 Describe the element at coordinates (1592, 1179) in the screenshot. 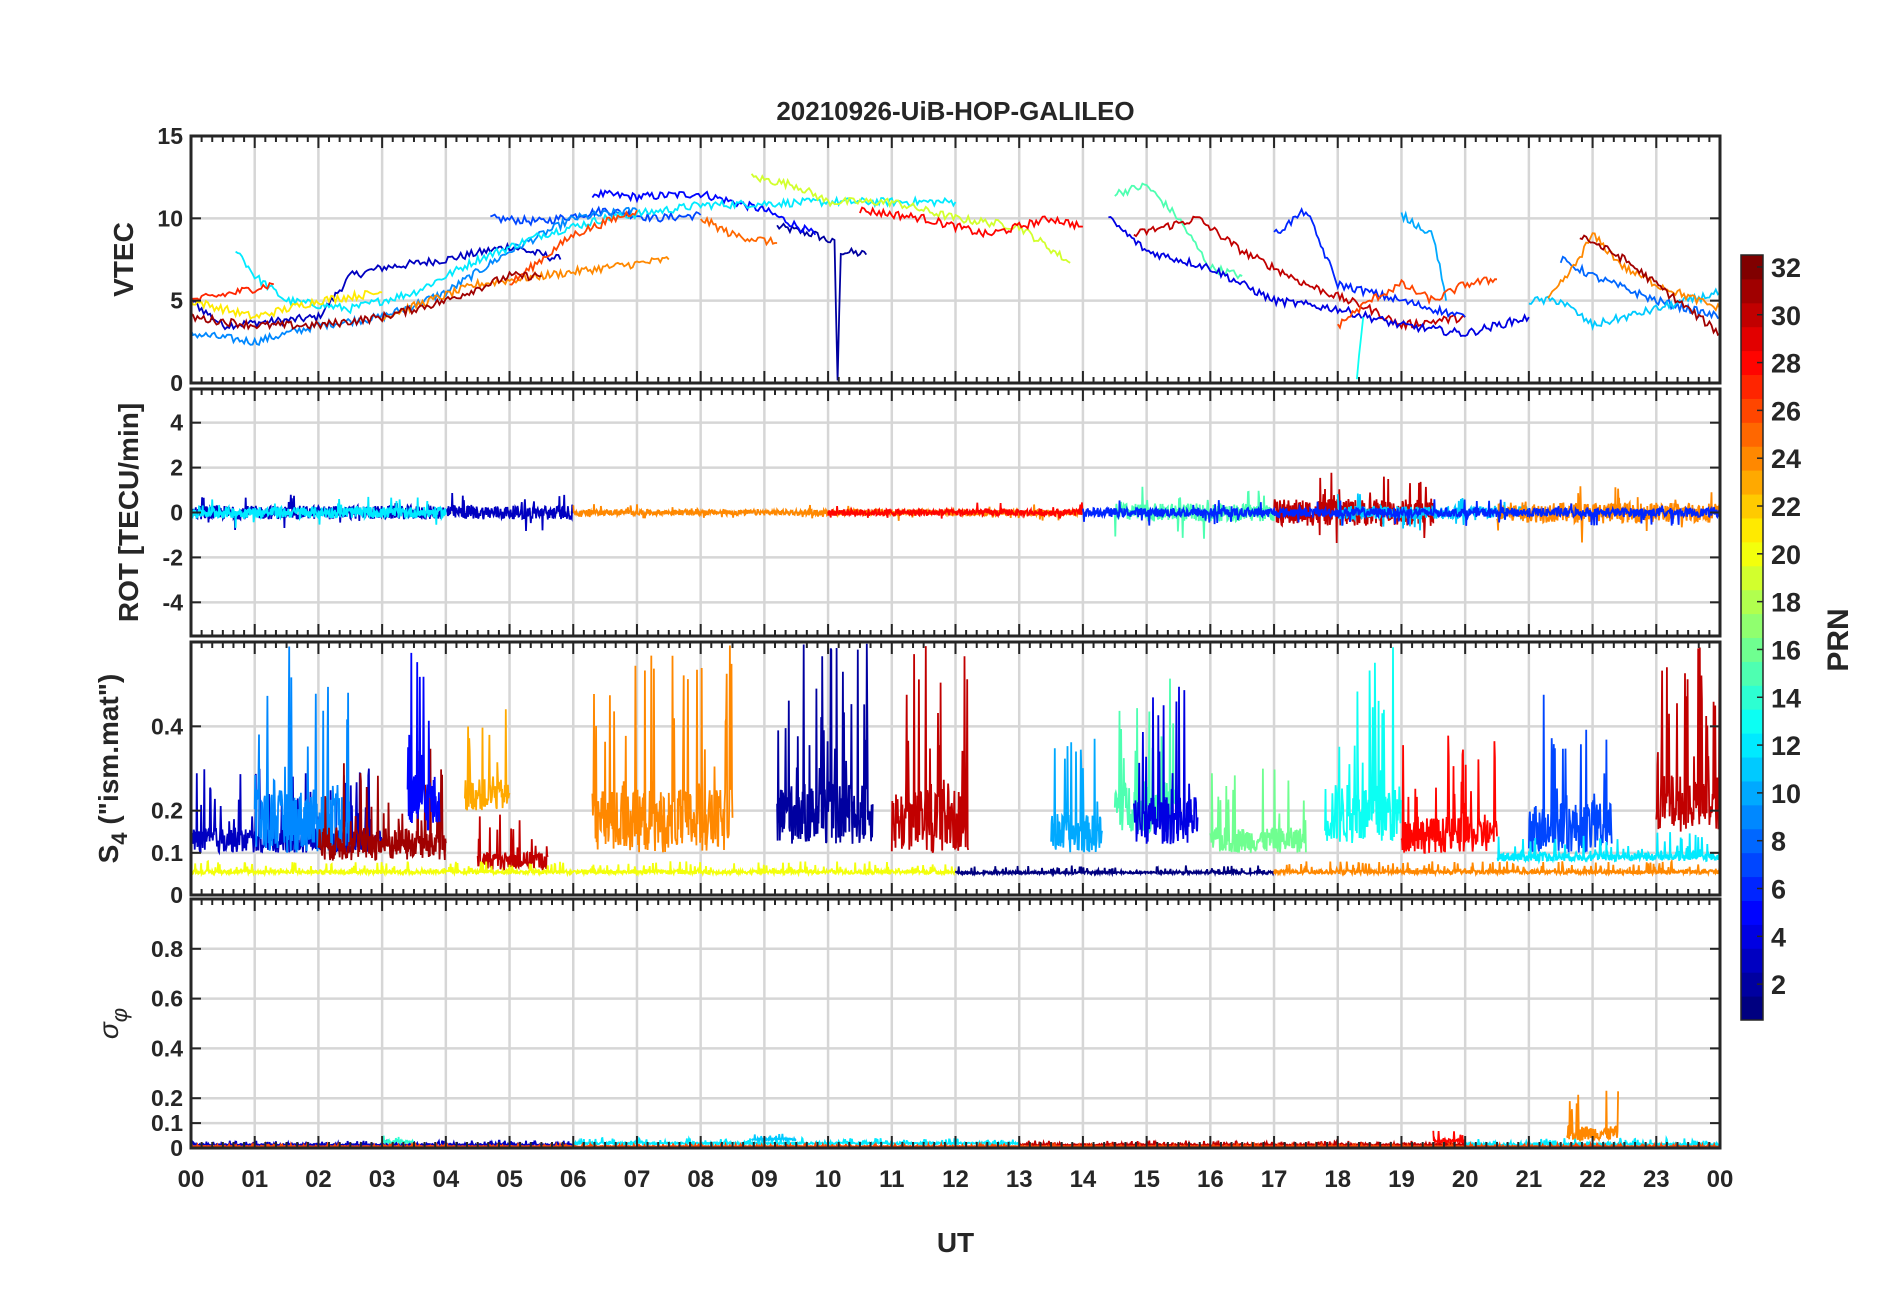

I see `x-tick-label: 22` at that location.